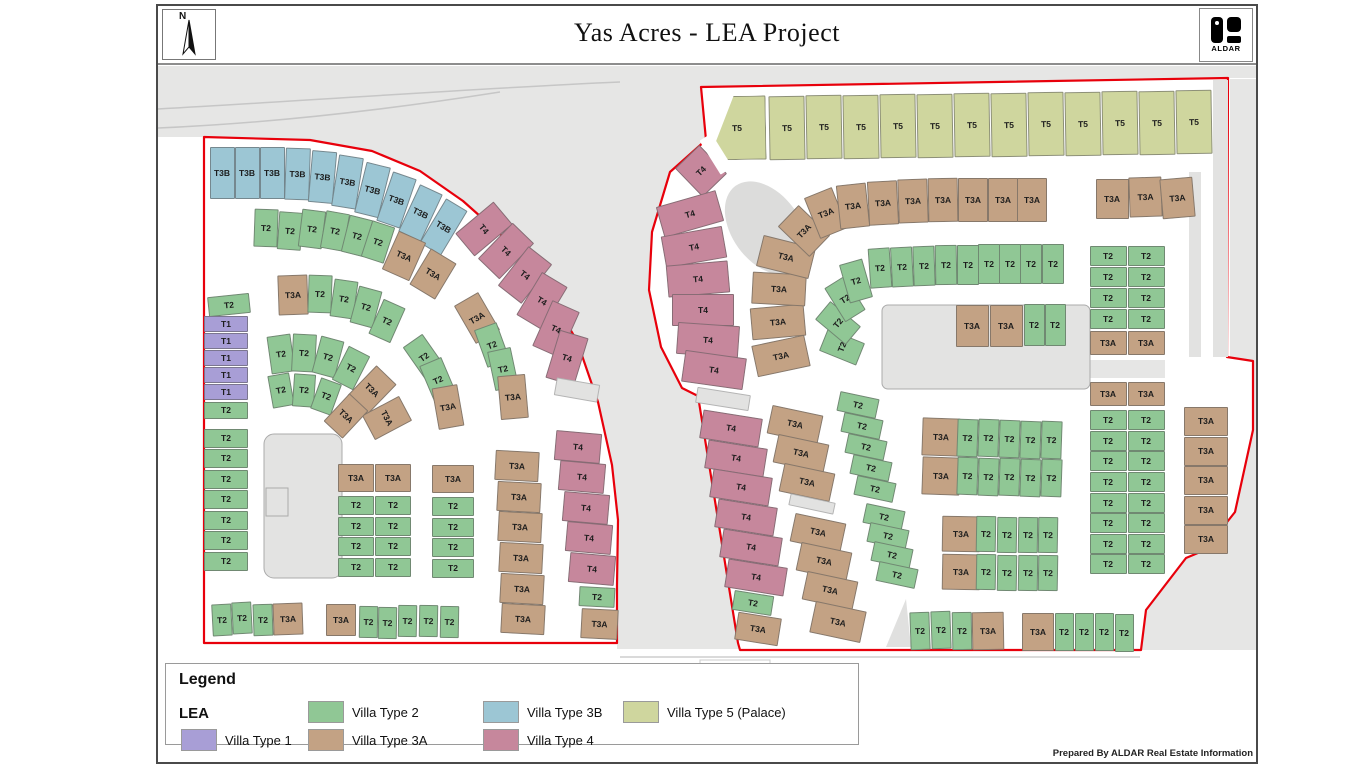 The height and width of the screenshot is (768, 1366). What do you see at coordinates (363, 712) in the screenshot?
I see `legend-item-villa-type-2: Villa Type 2` at bounding box center [363, 712].